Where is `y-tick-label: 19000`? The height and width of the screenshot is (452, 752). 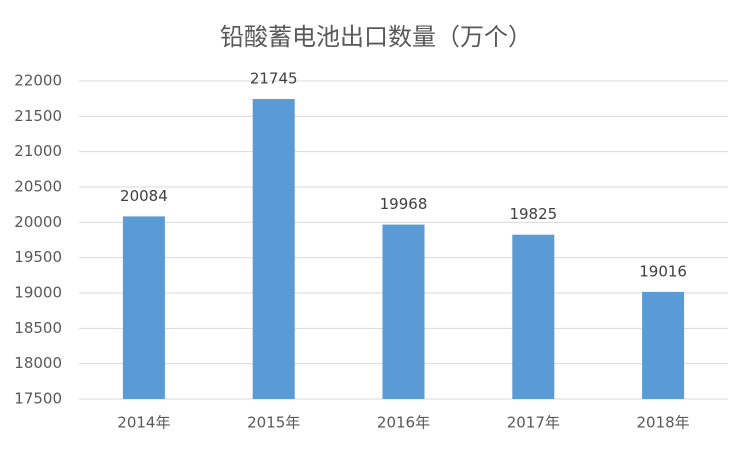
y-tick-label: 19000 is located at coordinates (38, 293).